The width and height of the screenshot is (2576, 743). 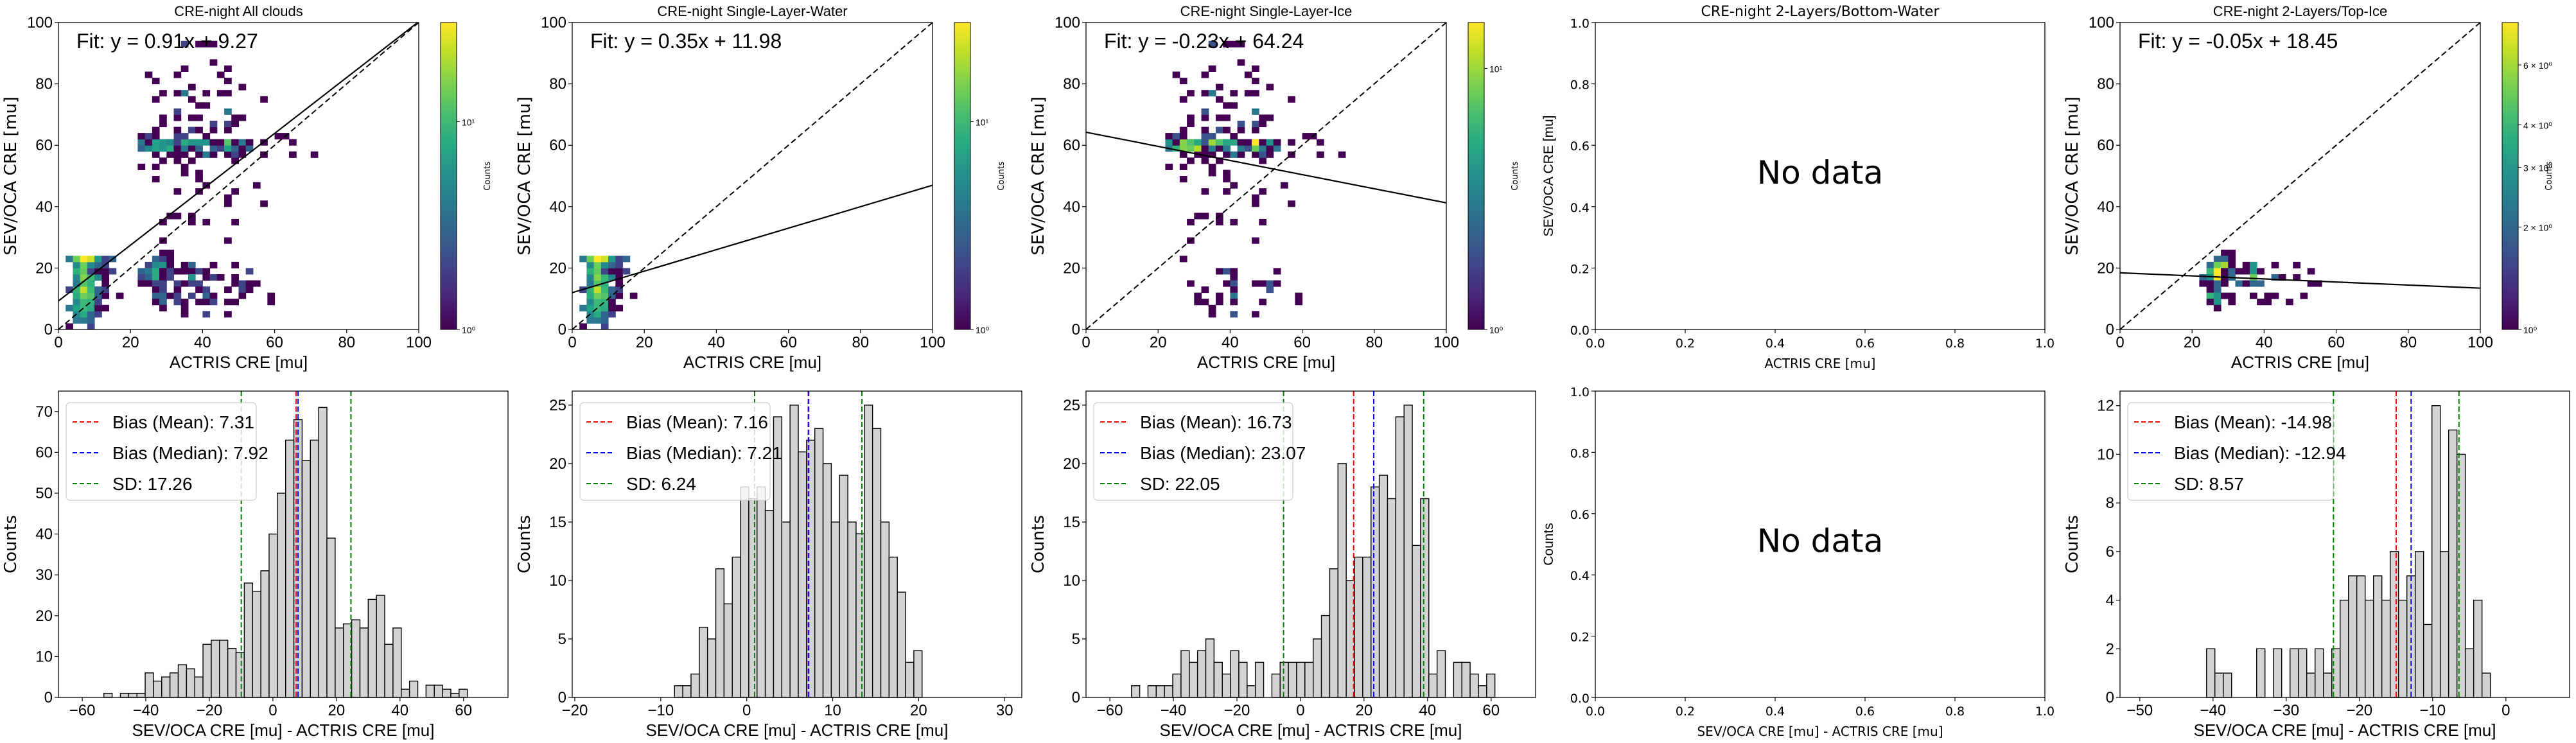 I want to click on y-tick-label: 20, so click(x=44, y=268).